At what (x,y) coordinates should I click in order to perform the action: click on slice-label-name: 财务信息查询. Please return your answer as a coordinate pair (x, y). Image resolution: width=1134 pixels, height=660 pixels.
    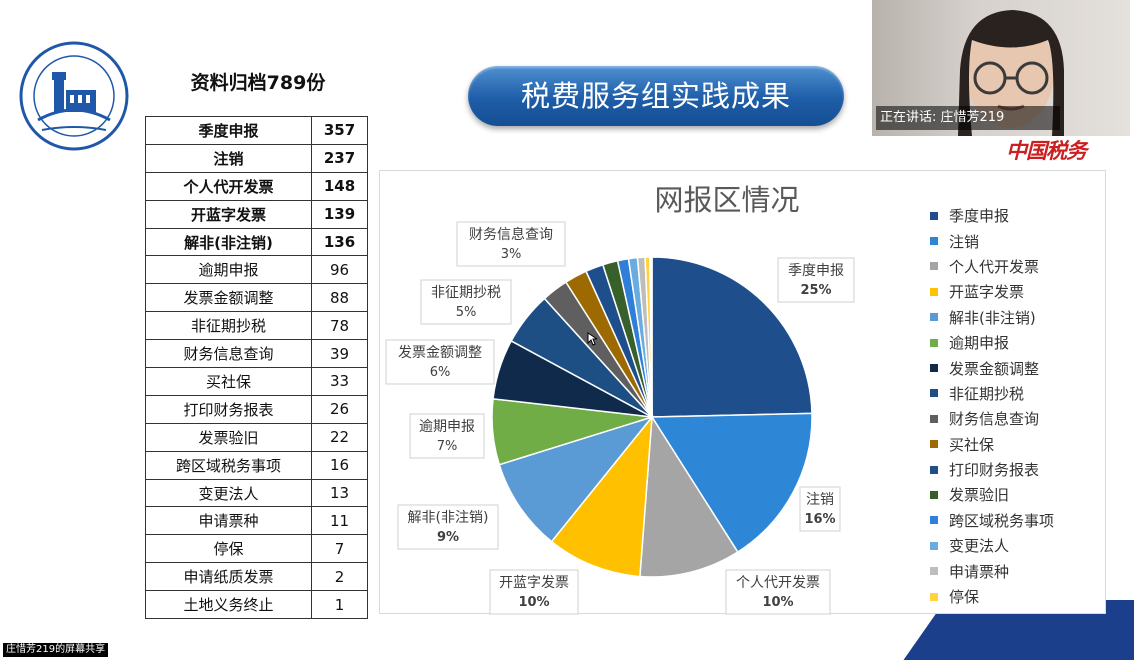
    Looking at the image, I should click on (511, 234).